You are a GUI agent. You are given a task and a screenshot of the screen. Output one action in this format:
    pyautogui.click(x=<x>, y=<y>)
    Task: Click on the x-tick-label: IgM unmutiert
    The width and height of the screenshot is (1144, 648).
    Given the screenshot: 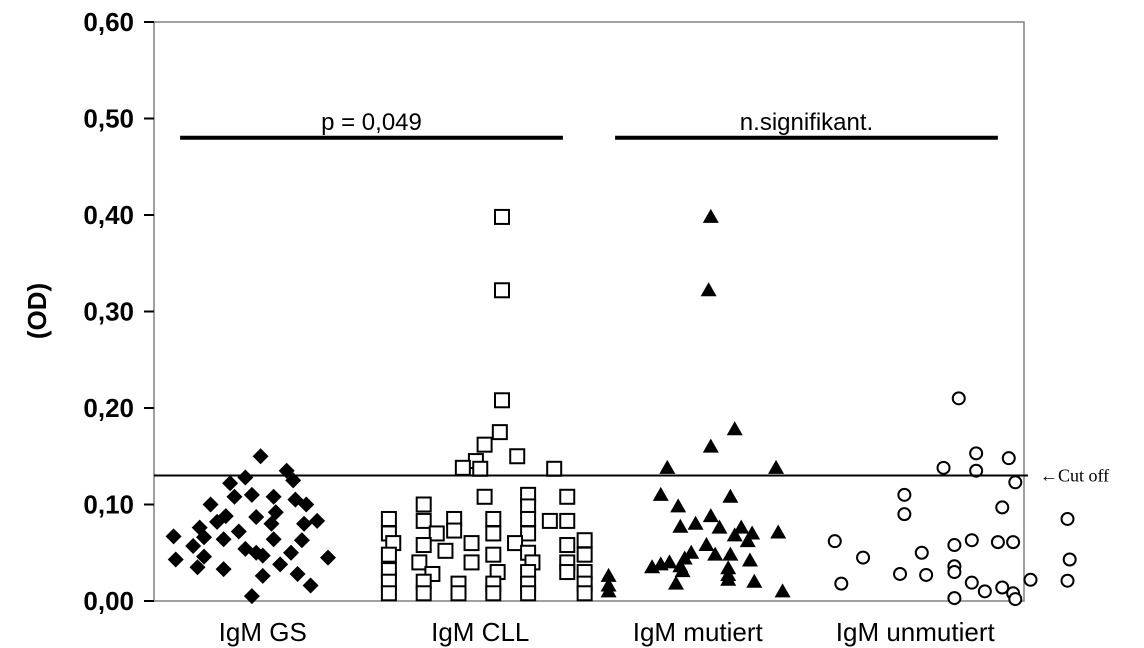 What is the action you would take?
    pyautogui.click(x=916, y=632)
    